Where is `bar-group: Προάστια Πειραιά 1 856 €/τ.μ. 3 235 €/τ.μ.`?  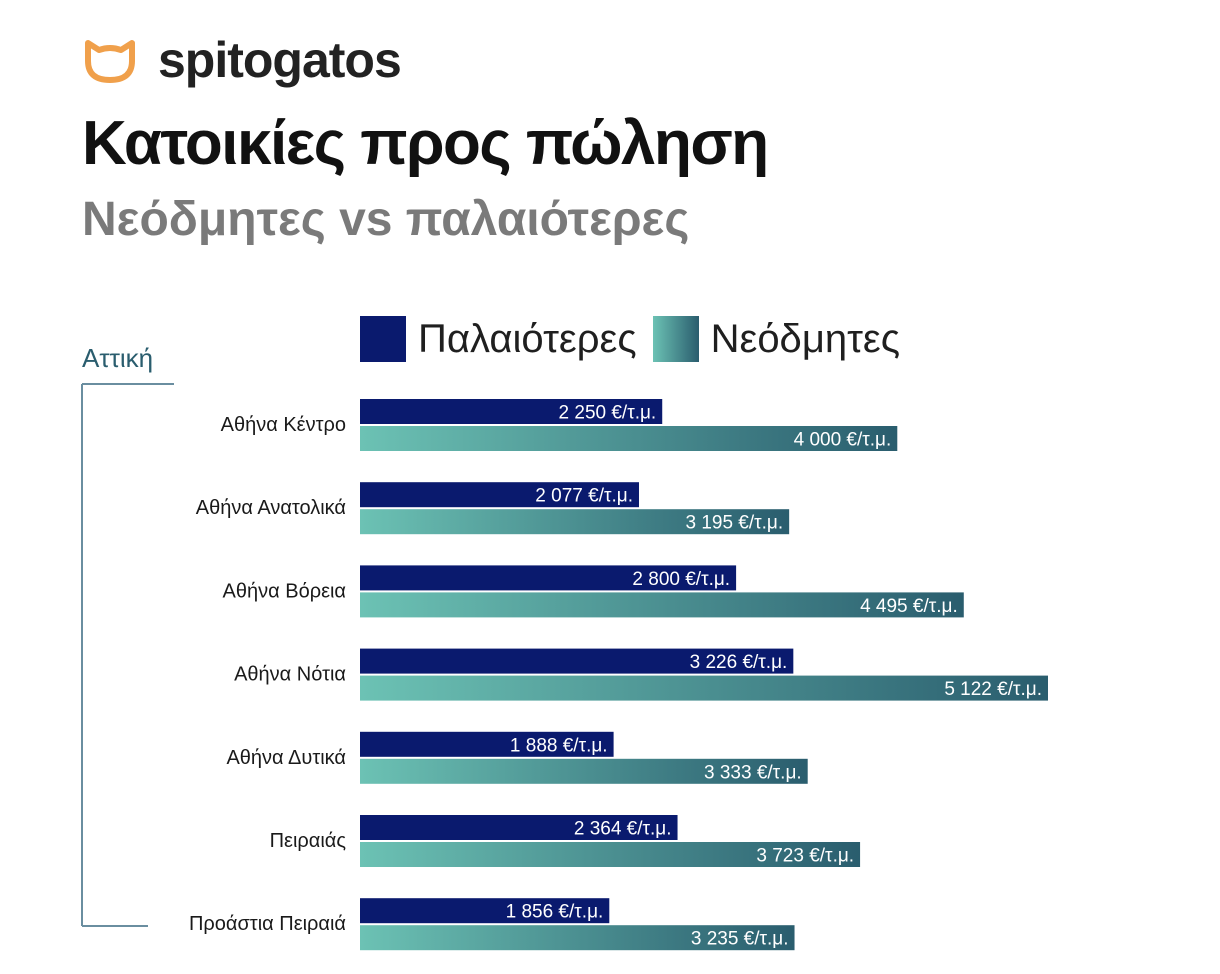 bar-group: Προάστια Πειραιά 1 856 €/τ.μ. 3 235 €/τ.μ. is located at coordinates (492, 924).